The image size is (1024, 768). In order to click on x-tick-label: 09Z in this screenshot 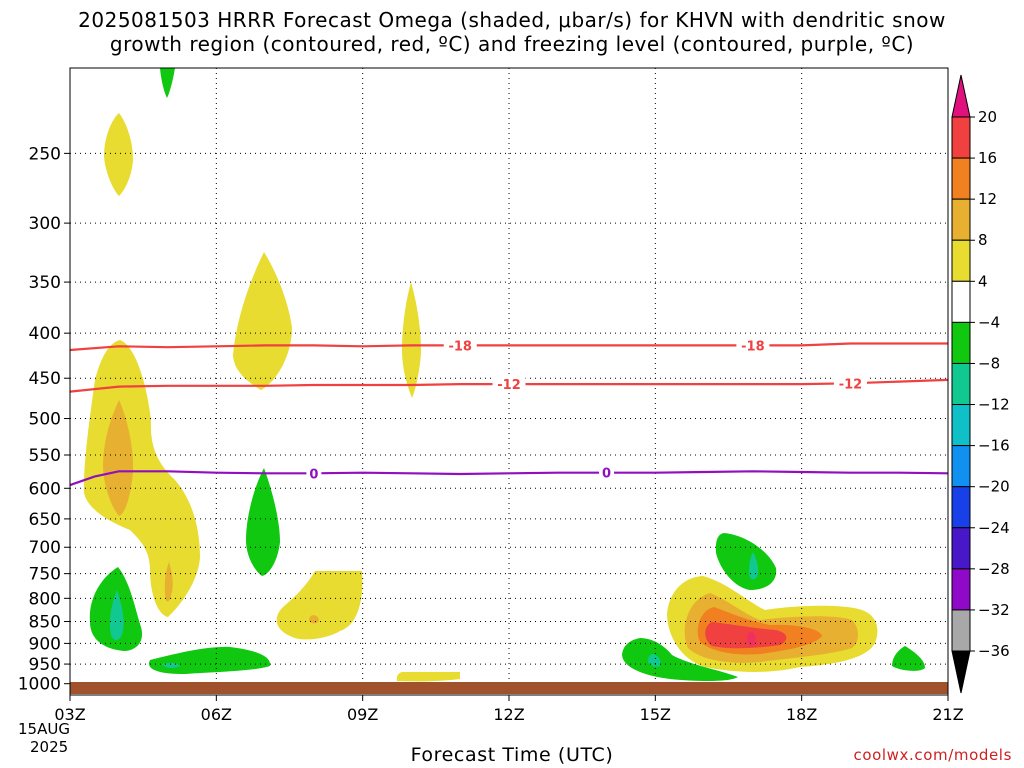, I will do `click(362, 714)`.